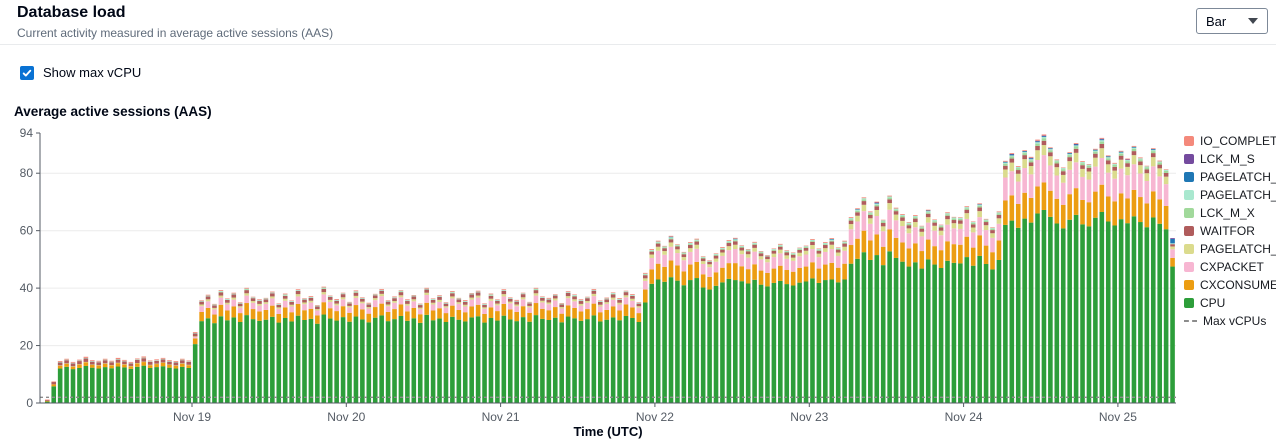  What do you see at coordinates (1230, 267) in the screenshot?
I see `legend-item-cxpacket: CXPACKET` at bounding box center [1230, 267].